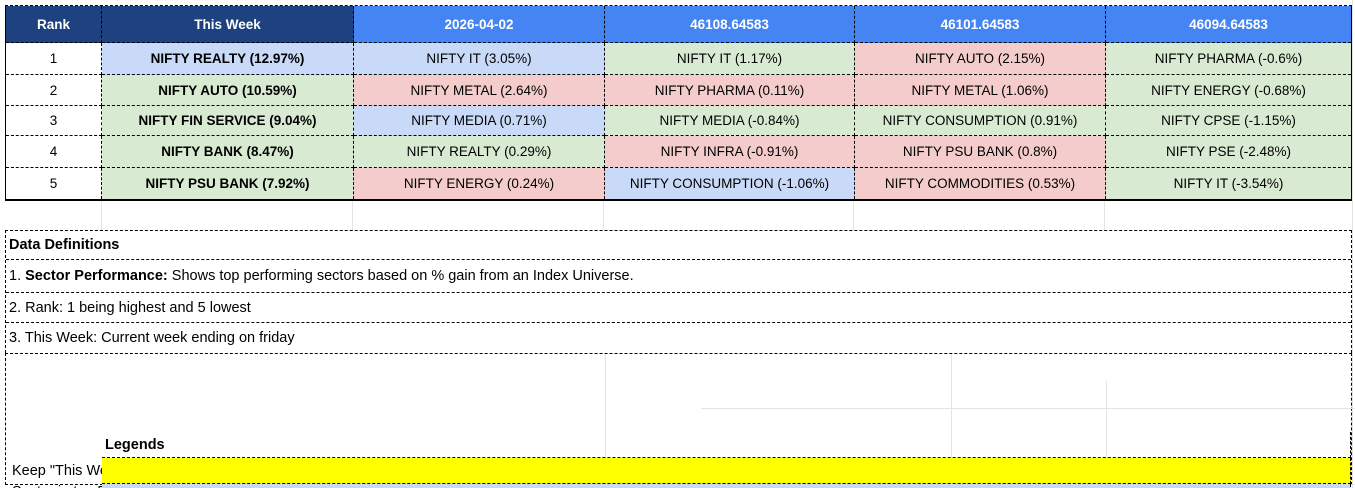 Image resolution: width=1355 pixels, height=488 pixels. Describe the element at coordinates (54, 183) in the screenshot. I see `rank-cell: 5` at that location.